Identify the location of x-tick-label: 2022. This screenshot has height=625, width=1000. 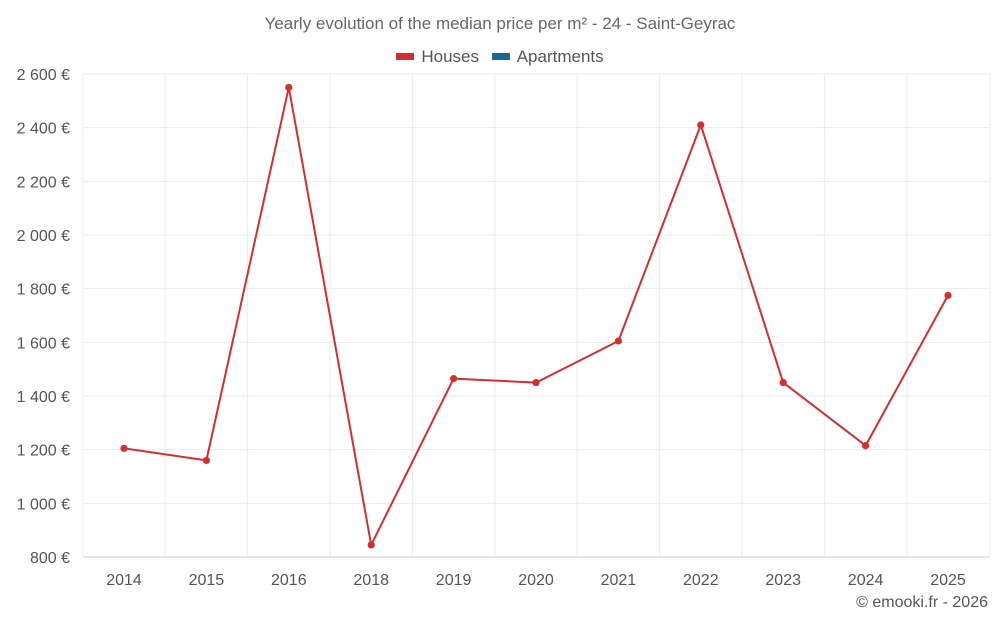
(701, 580).